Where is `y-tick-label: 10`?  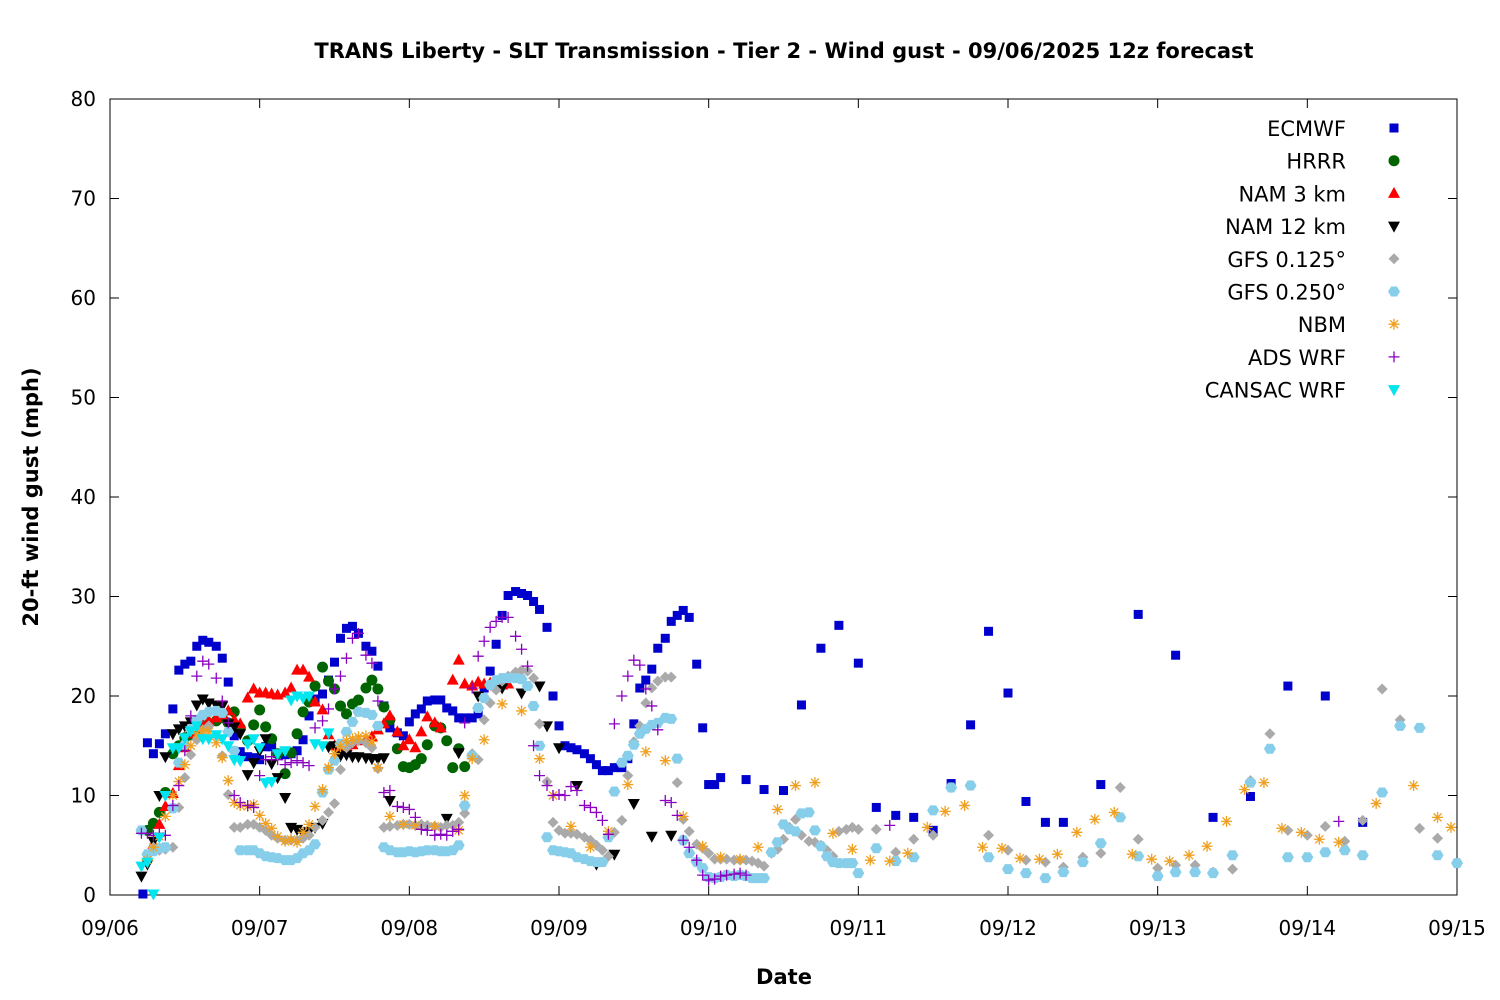 y-tick-label: 10 is located at coordinates (83, 796).